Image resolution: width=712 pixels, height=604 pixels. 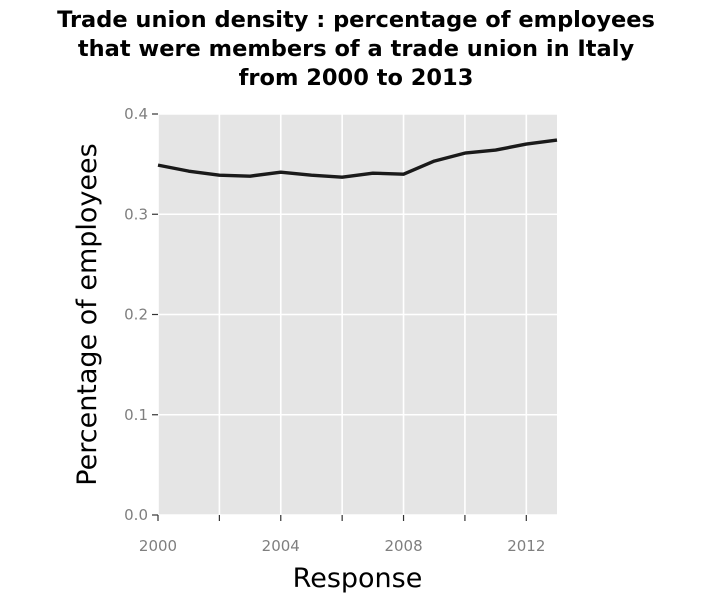 I want to click on x-tick-label: 2004, so click(x=281, y=546).